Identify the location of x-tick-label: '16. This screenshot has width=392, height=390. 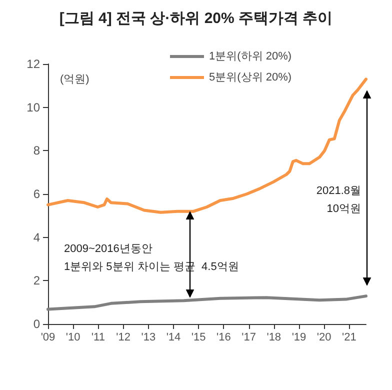
(223, 338).